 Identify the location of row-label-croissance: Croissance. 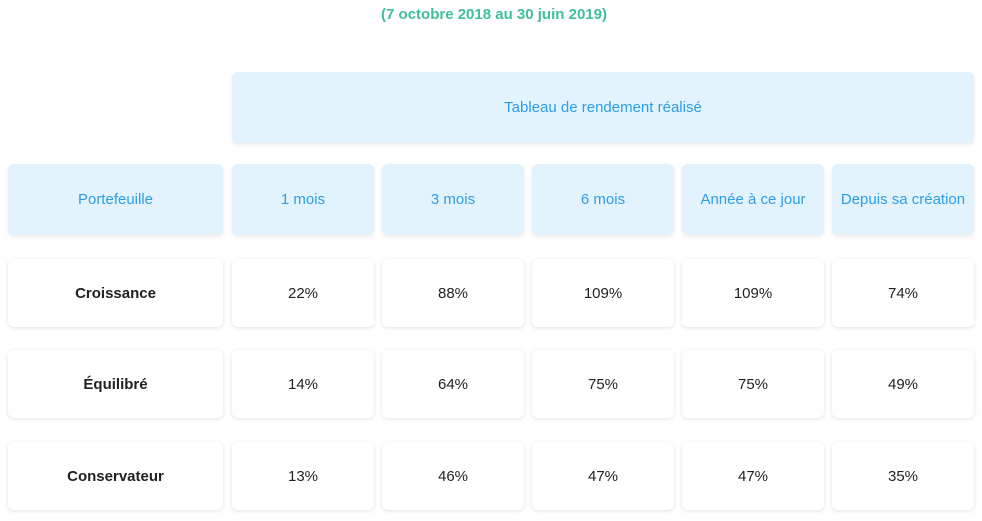
(115, 293).